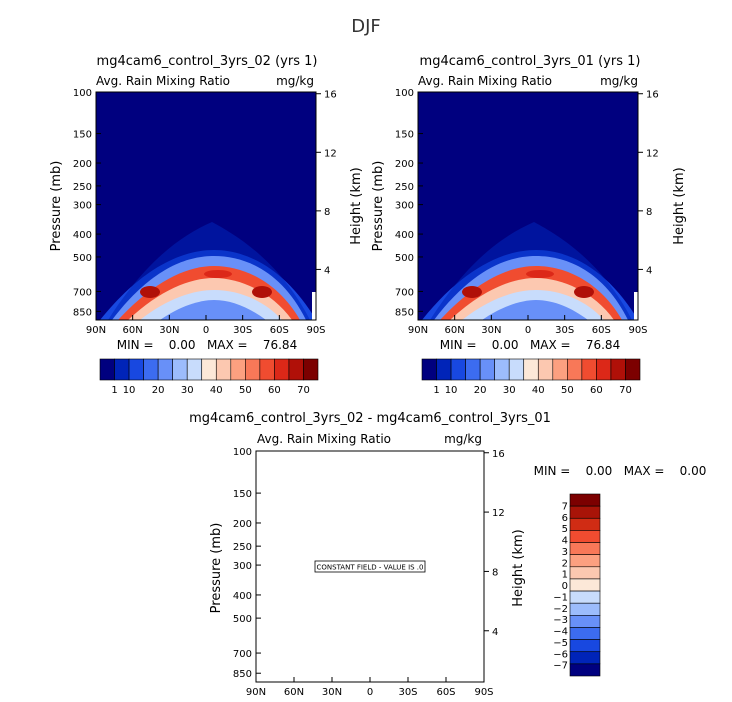 Image resolution: width=732 pixels, height=702 pixels. What do you see at coordinates (242, 619) in the screenshot?
I see `y-tick-label: 500` at bounding box center [242, 619].